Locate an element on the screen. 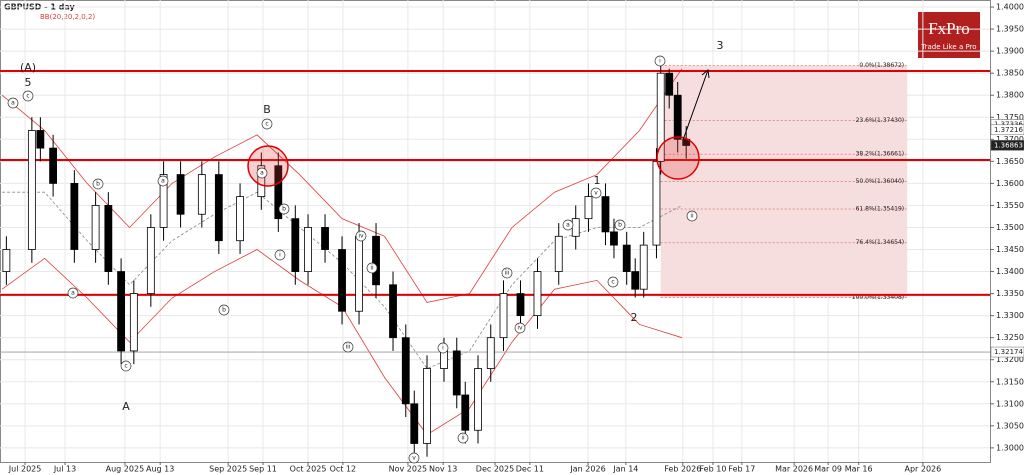  wave-label: c is located at coordinates (612, 282).